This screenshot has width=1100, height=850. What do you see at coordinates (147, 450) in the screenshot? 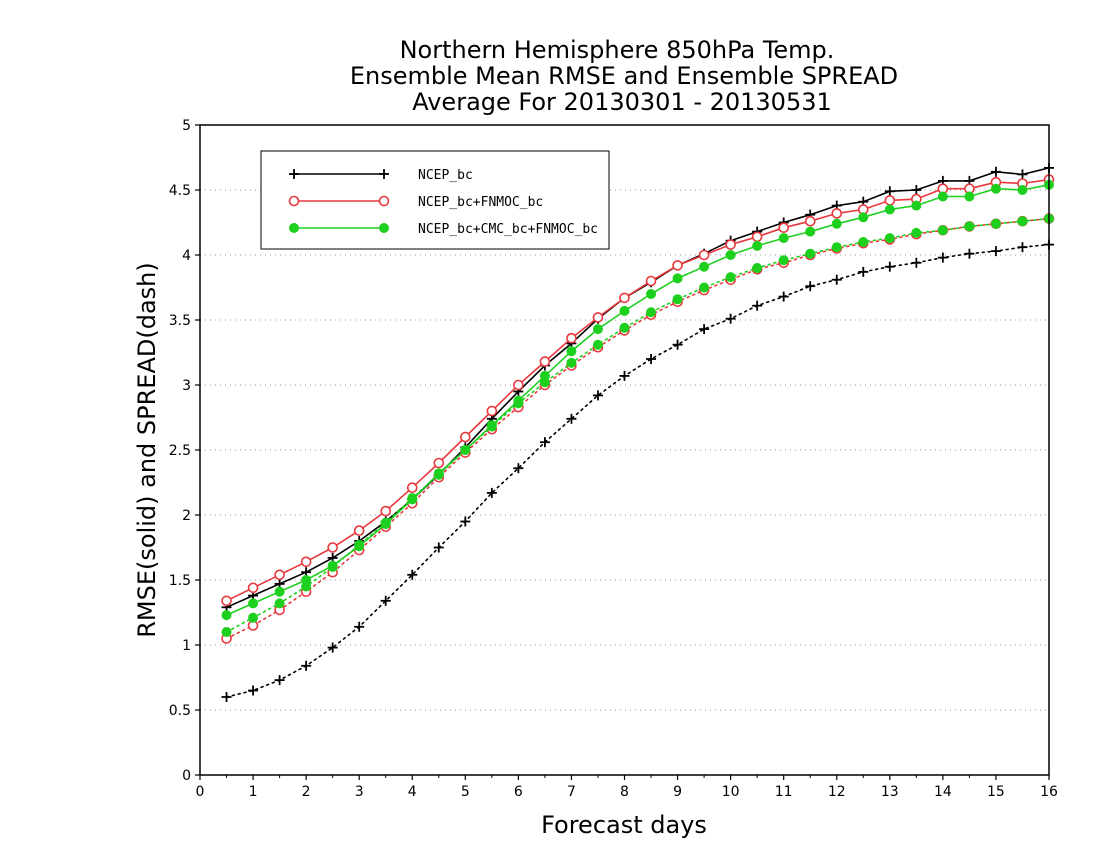
I see `y-axis-title: RMSE(solid) and SPREAD(dash)` at bounding box center [147, 450].